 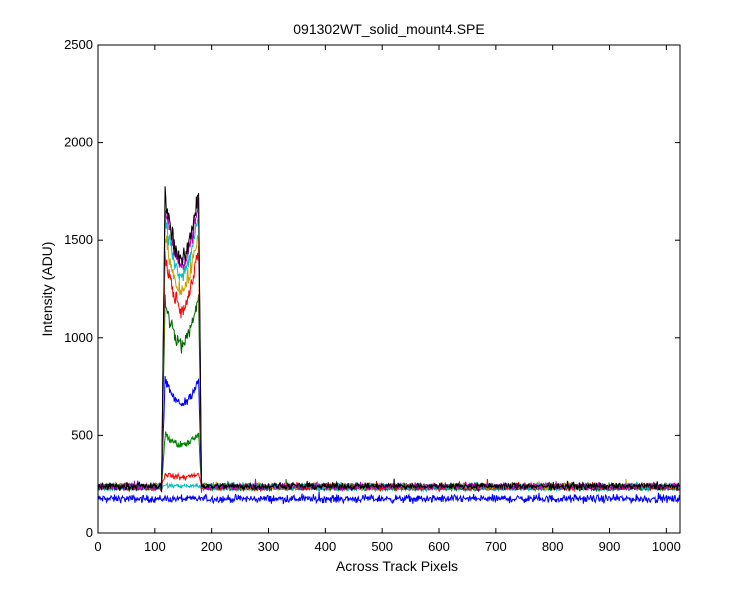 I want to click on x-axis-title: Across Track Pixels, so click(x=397, y=566).